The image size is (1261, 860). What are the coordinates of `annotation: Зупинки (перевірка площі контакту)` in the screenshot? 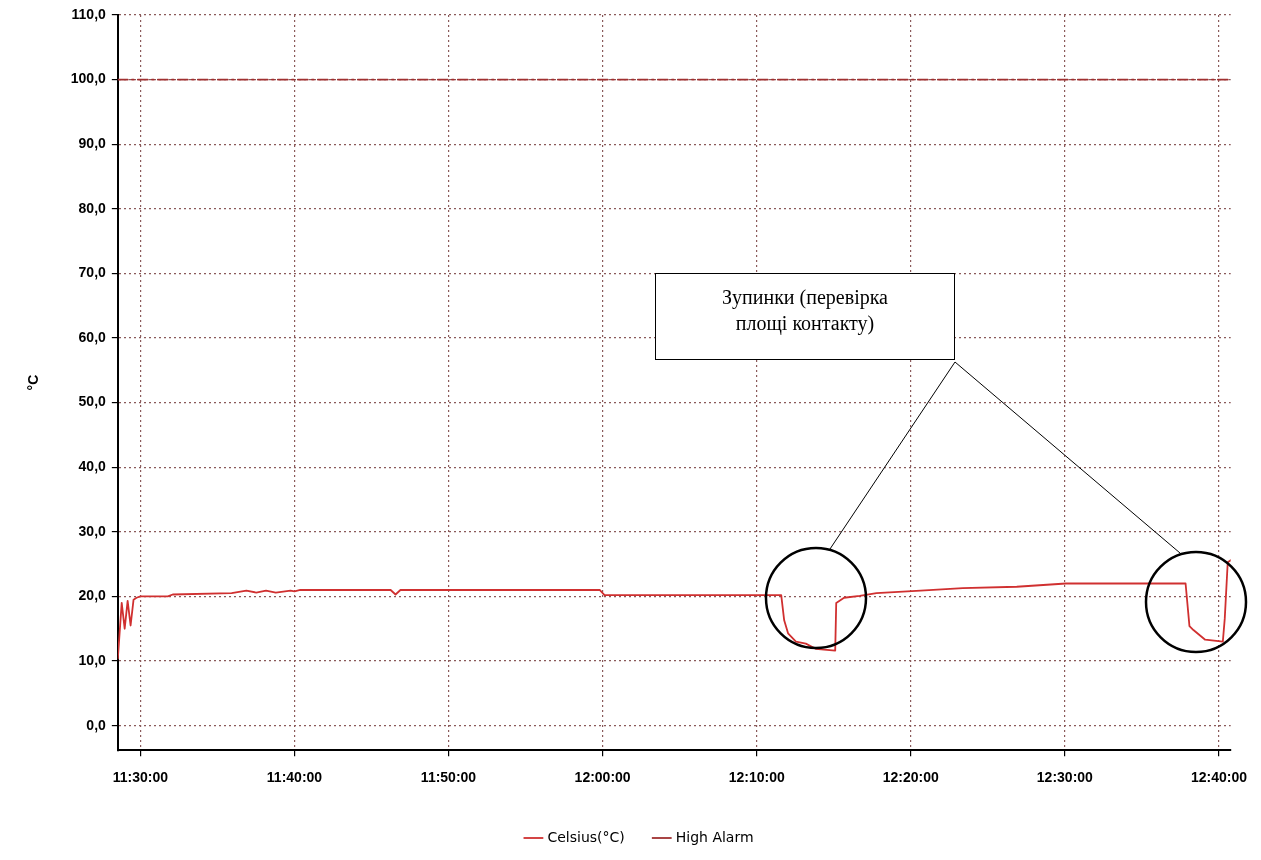 It's located at (805, 310).